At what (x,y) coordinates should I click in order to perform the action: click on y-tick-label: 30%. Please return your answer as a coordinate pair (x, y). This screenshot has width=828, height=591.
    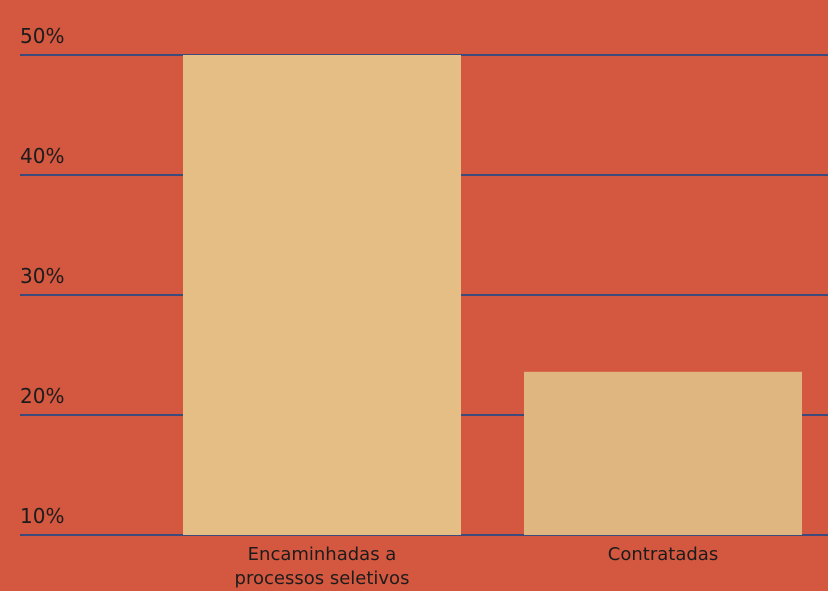
    Looking at the image, I should click on (42, 276).